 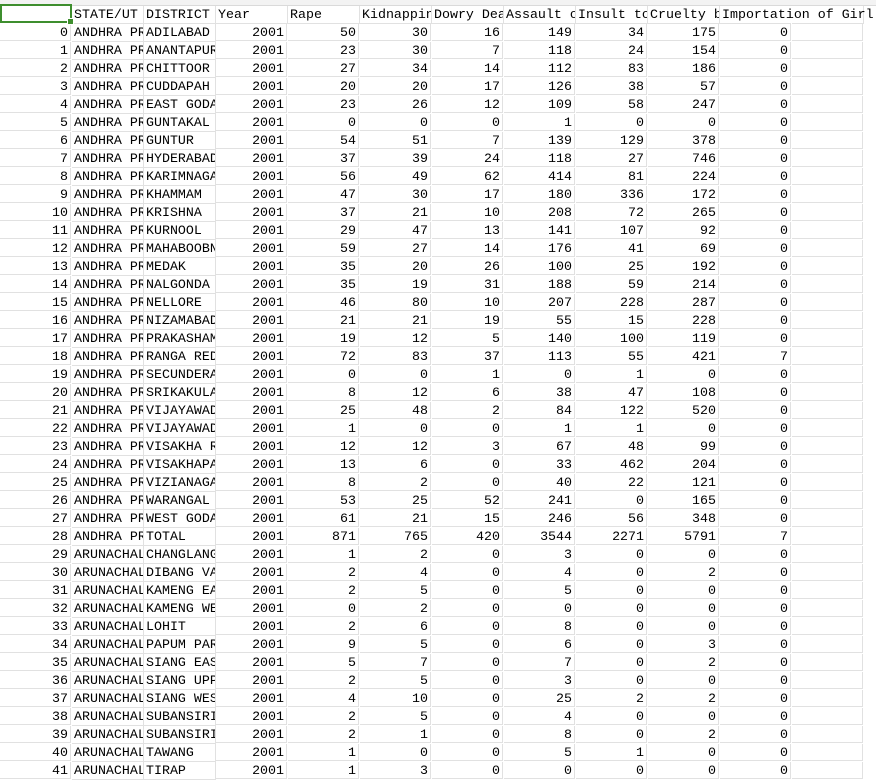 What do you see at coordinates (323, 68) in the screenshot?
I see `cell-rape: 27` at bounding box center [323, 68].